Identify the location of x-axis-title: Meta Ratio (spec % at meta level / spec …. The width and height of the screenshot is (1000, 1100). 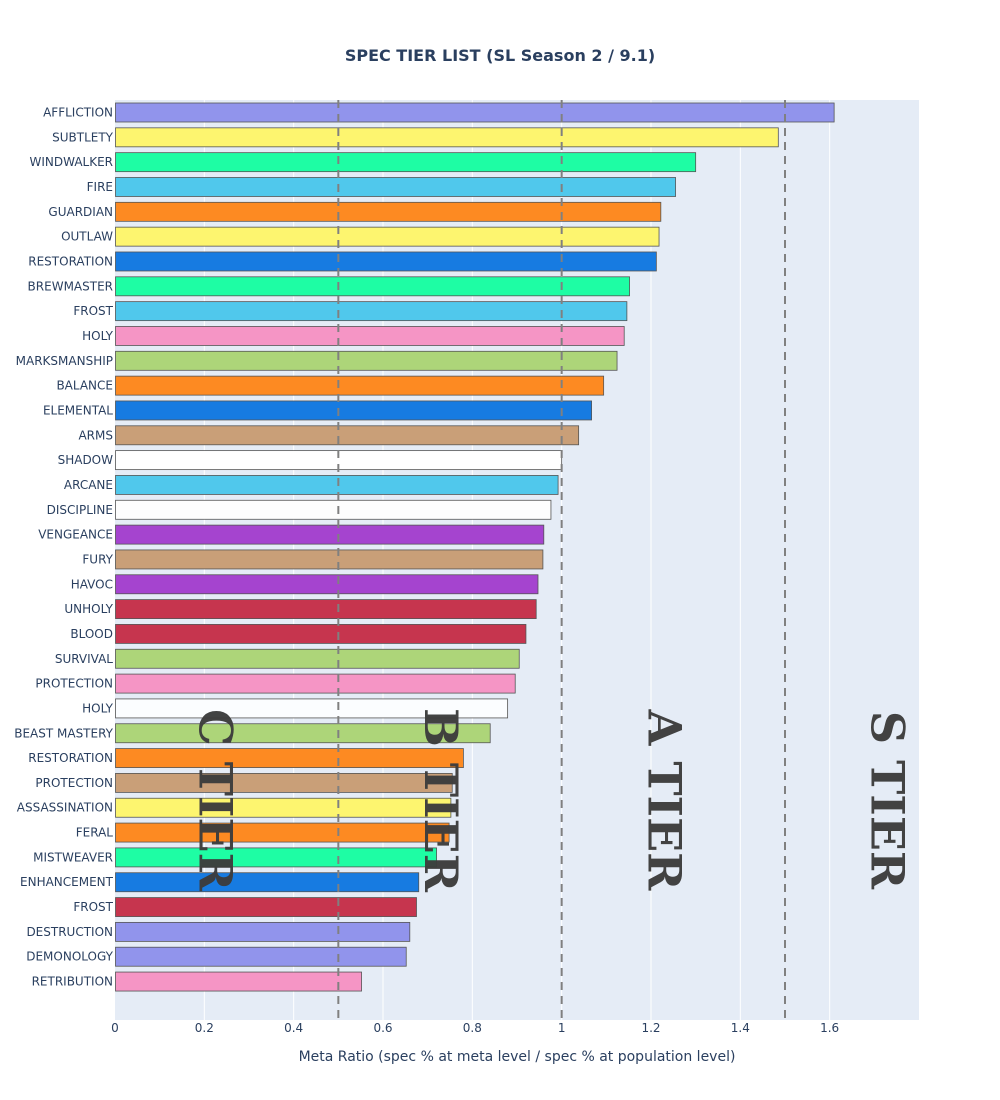
(517, 1057).